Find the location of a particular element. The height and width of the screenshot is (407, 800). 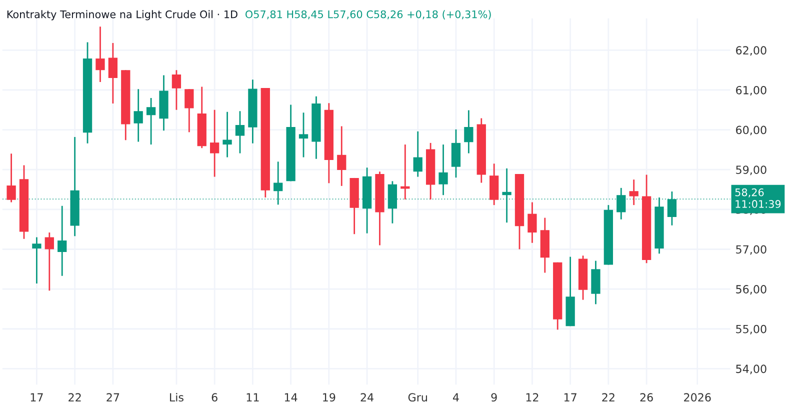

x-tick-label: 2026 is located at coordinates (697, 397).